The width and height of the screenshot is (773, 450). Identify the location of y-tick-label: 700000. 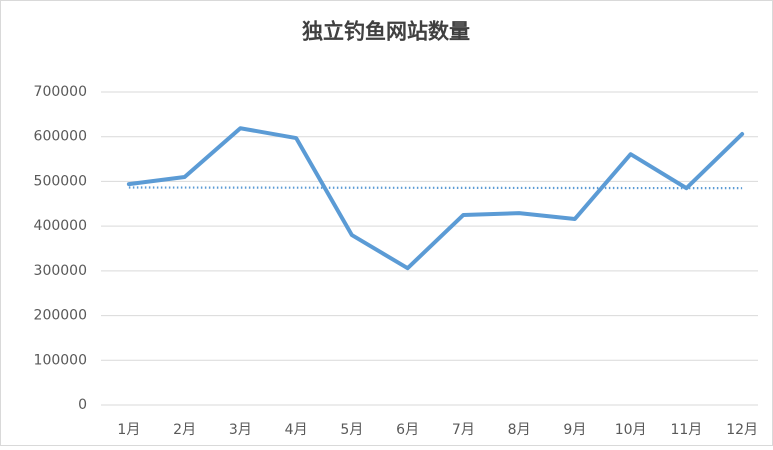
(60, 92).